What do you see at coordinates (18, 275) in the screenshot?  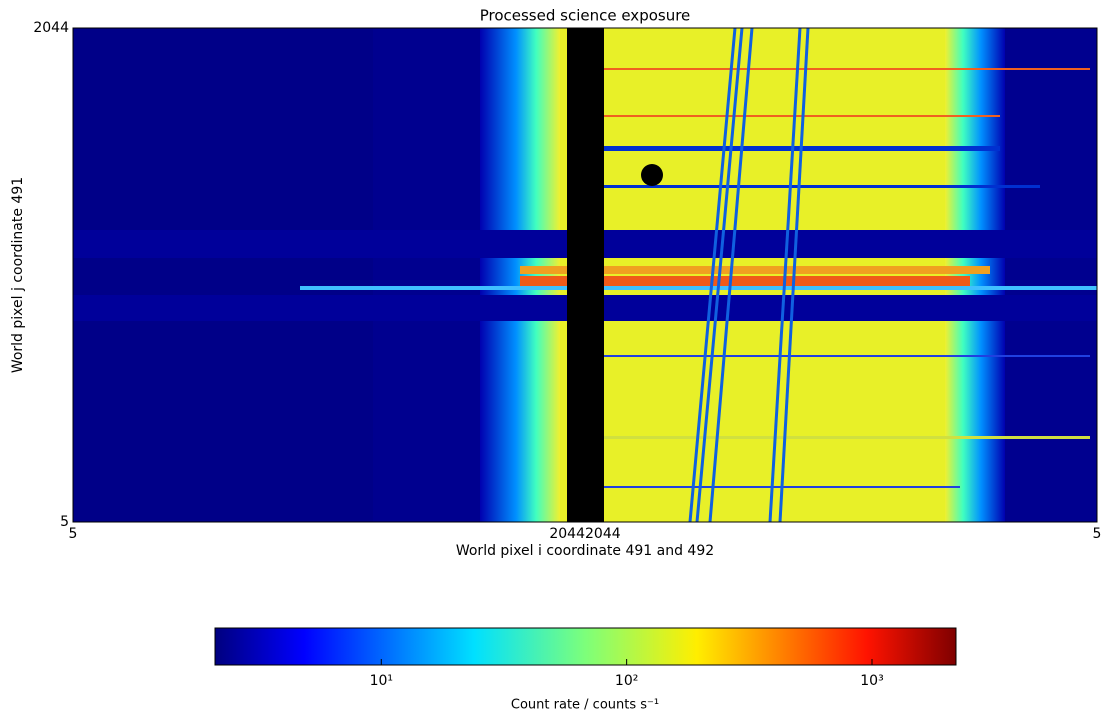 I see `y-axis-label: World pixel j coordinate 491` at bounding box center [18, 275].